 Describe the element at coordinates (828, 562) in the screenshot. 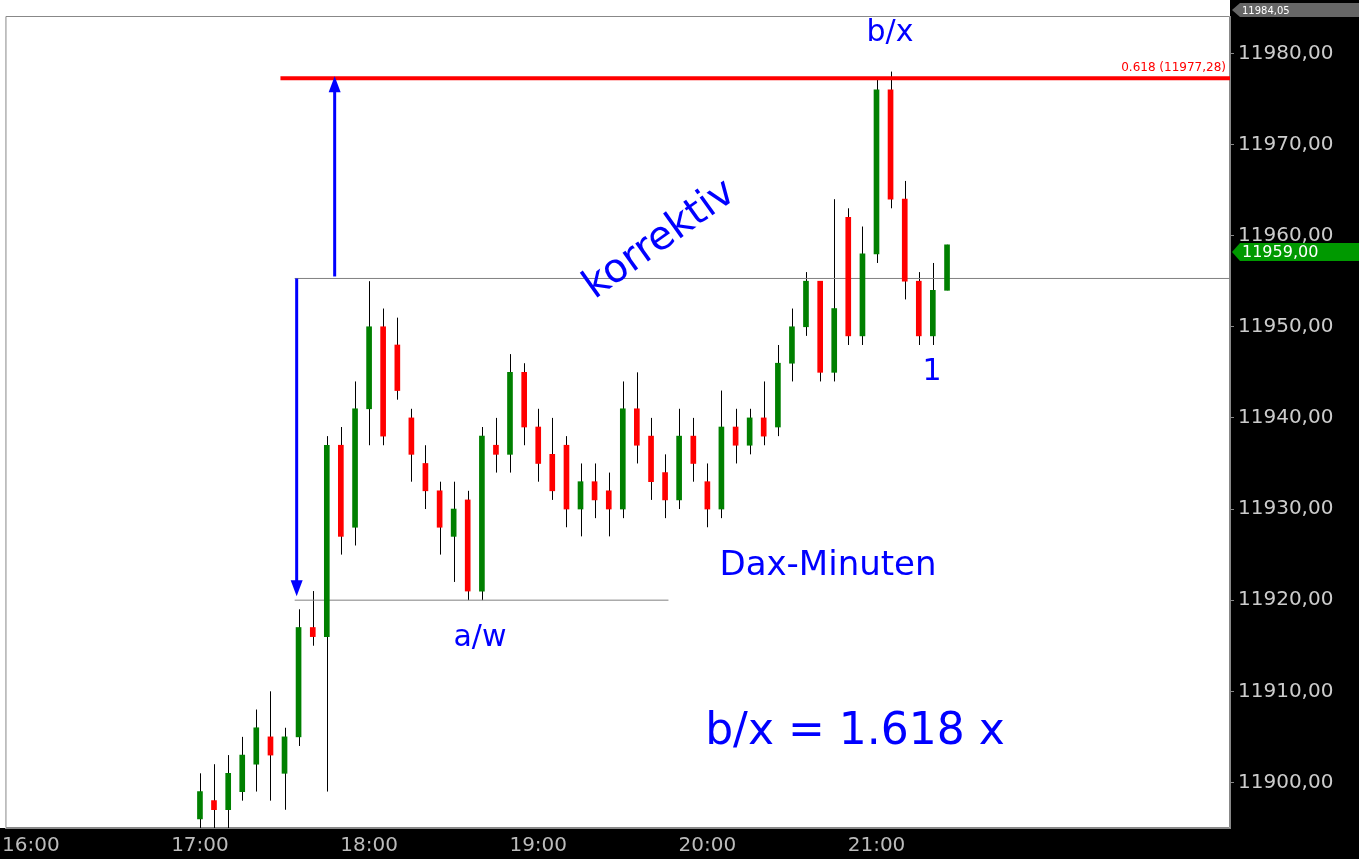

I see `annotation: Dax-Minuten` at that location.